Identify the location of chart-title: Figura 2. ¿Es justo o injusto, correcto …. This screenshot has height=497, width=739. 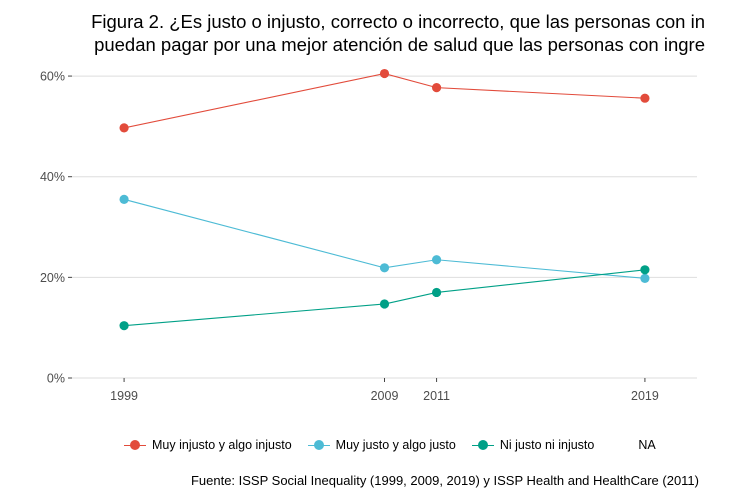
(375, 33).